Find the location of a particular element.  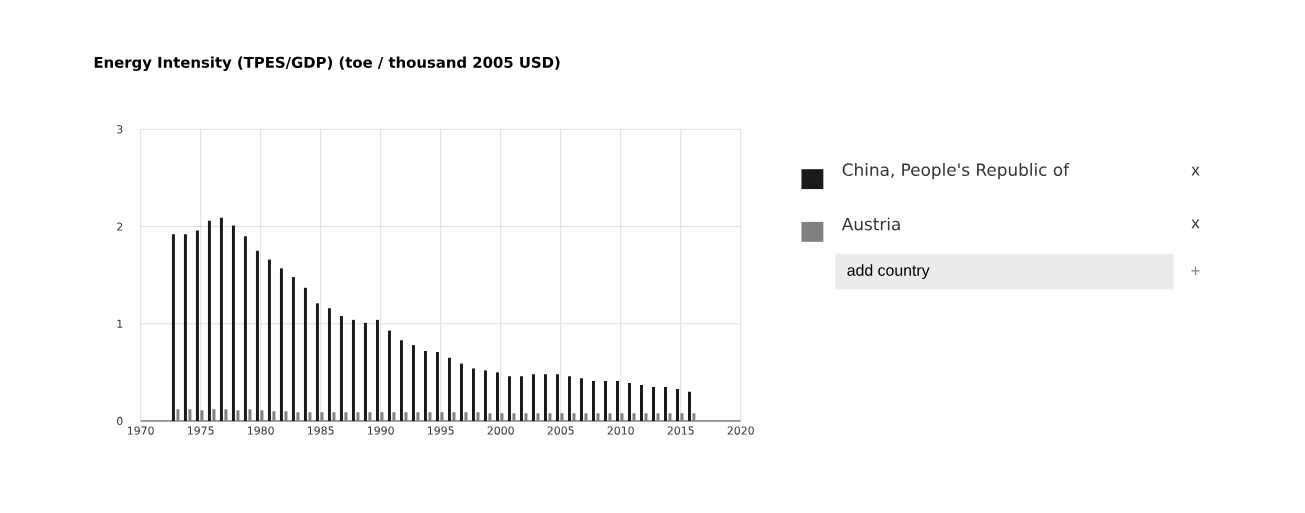

x-tick-label: 2020 is located at coordinates (740, 430).